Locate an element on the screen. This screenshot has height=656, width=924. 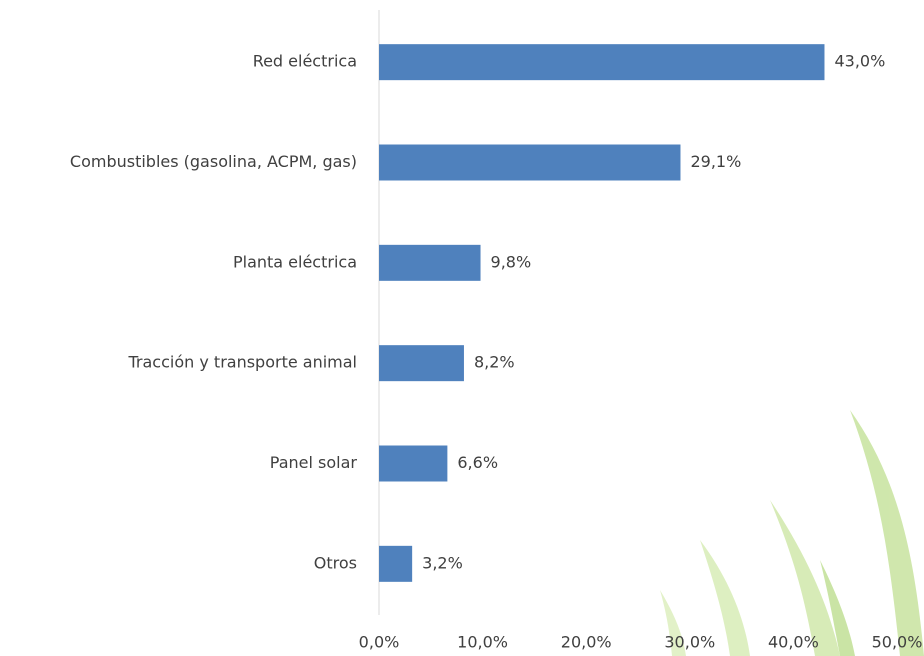
x-tick-label: 40,0% is located at coordinates (793, 642).